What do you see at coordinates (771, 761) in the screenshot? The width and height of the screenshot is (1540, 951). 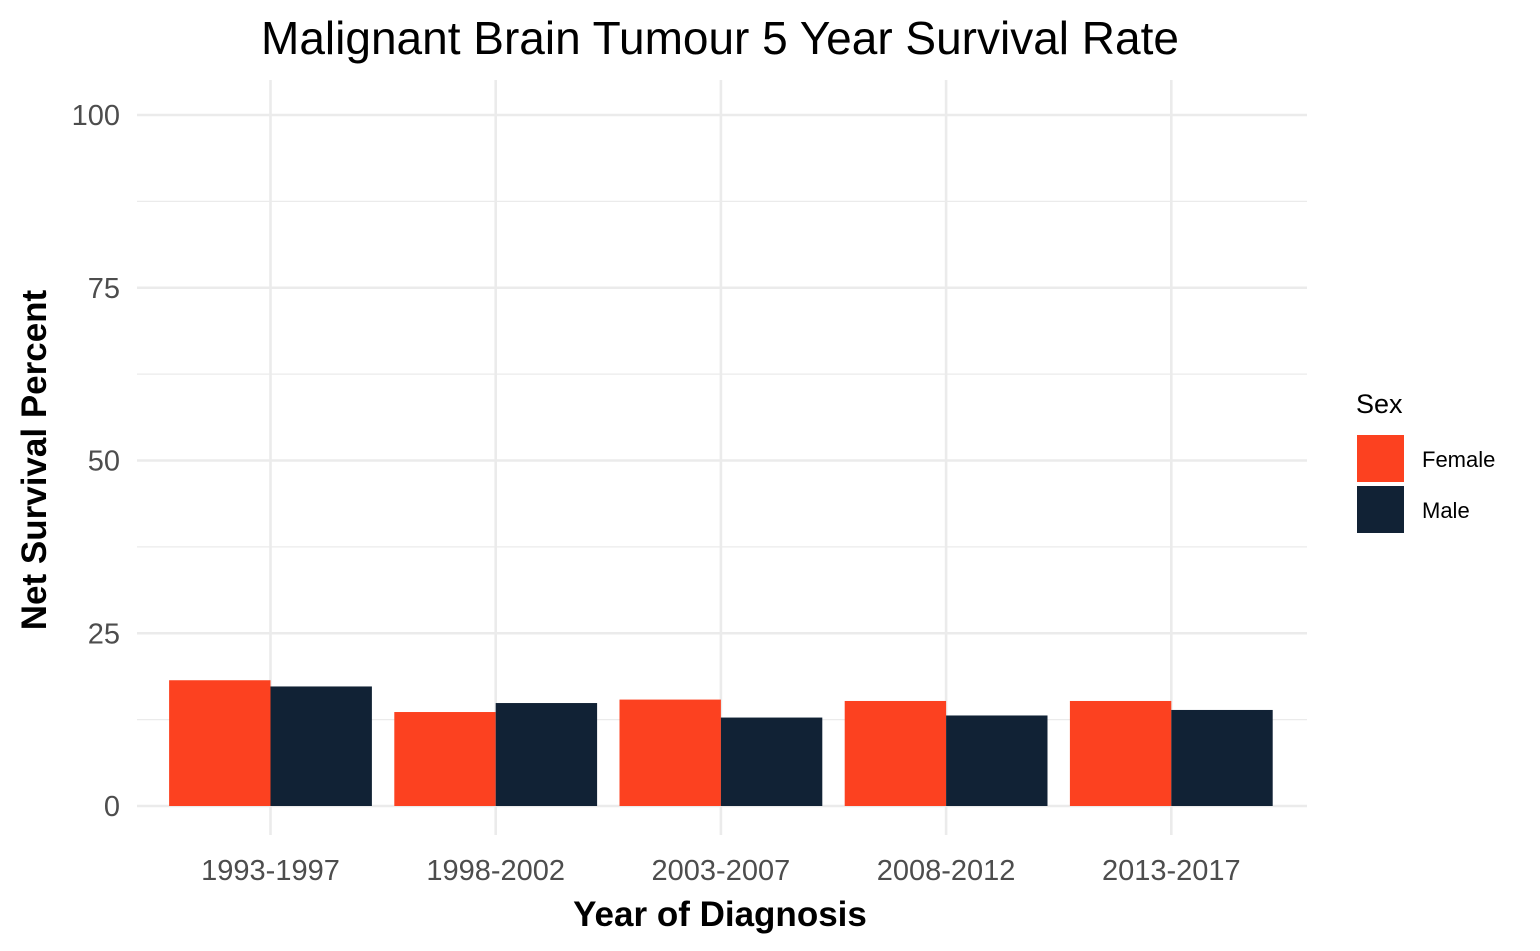 I see `bar-male-2003-2007` at bounding box center [771, 761].